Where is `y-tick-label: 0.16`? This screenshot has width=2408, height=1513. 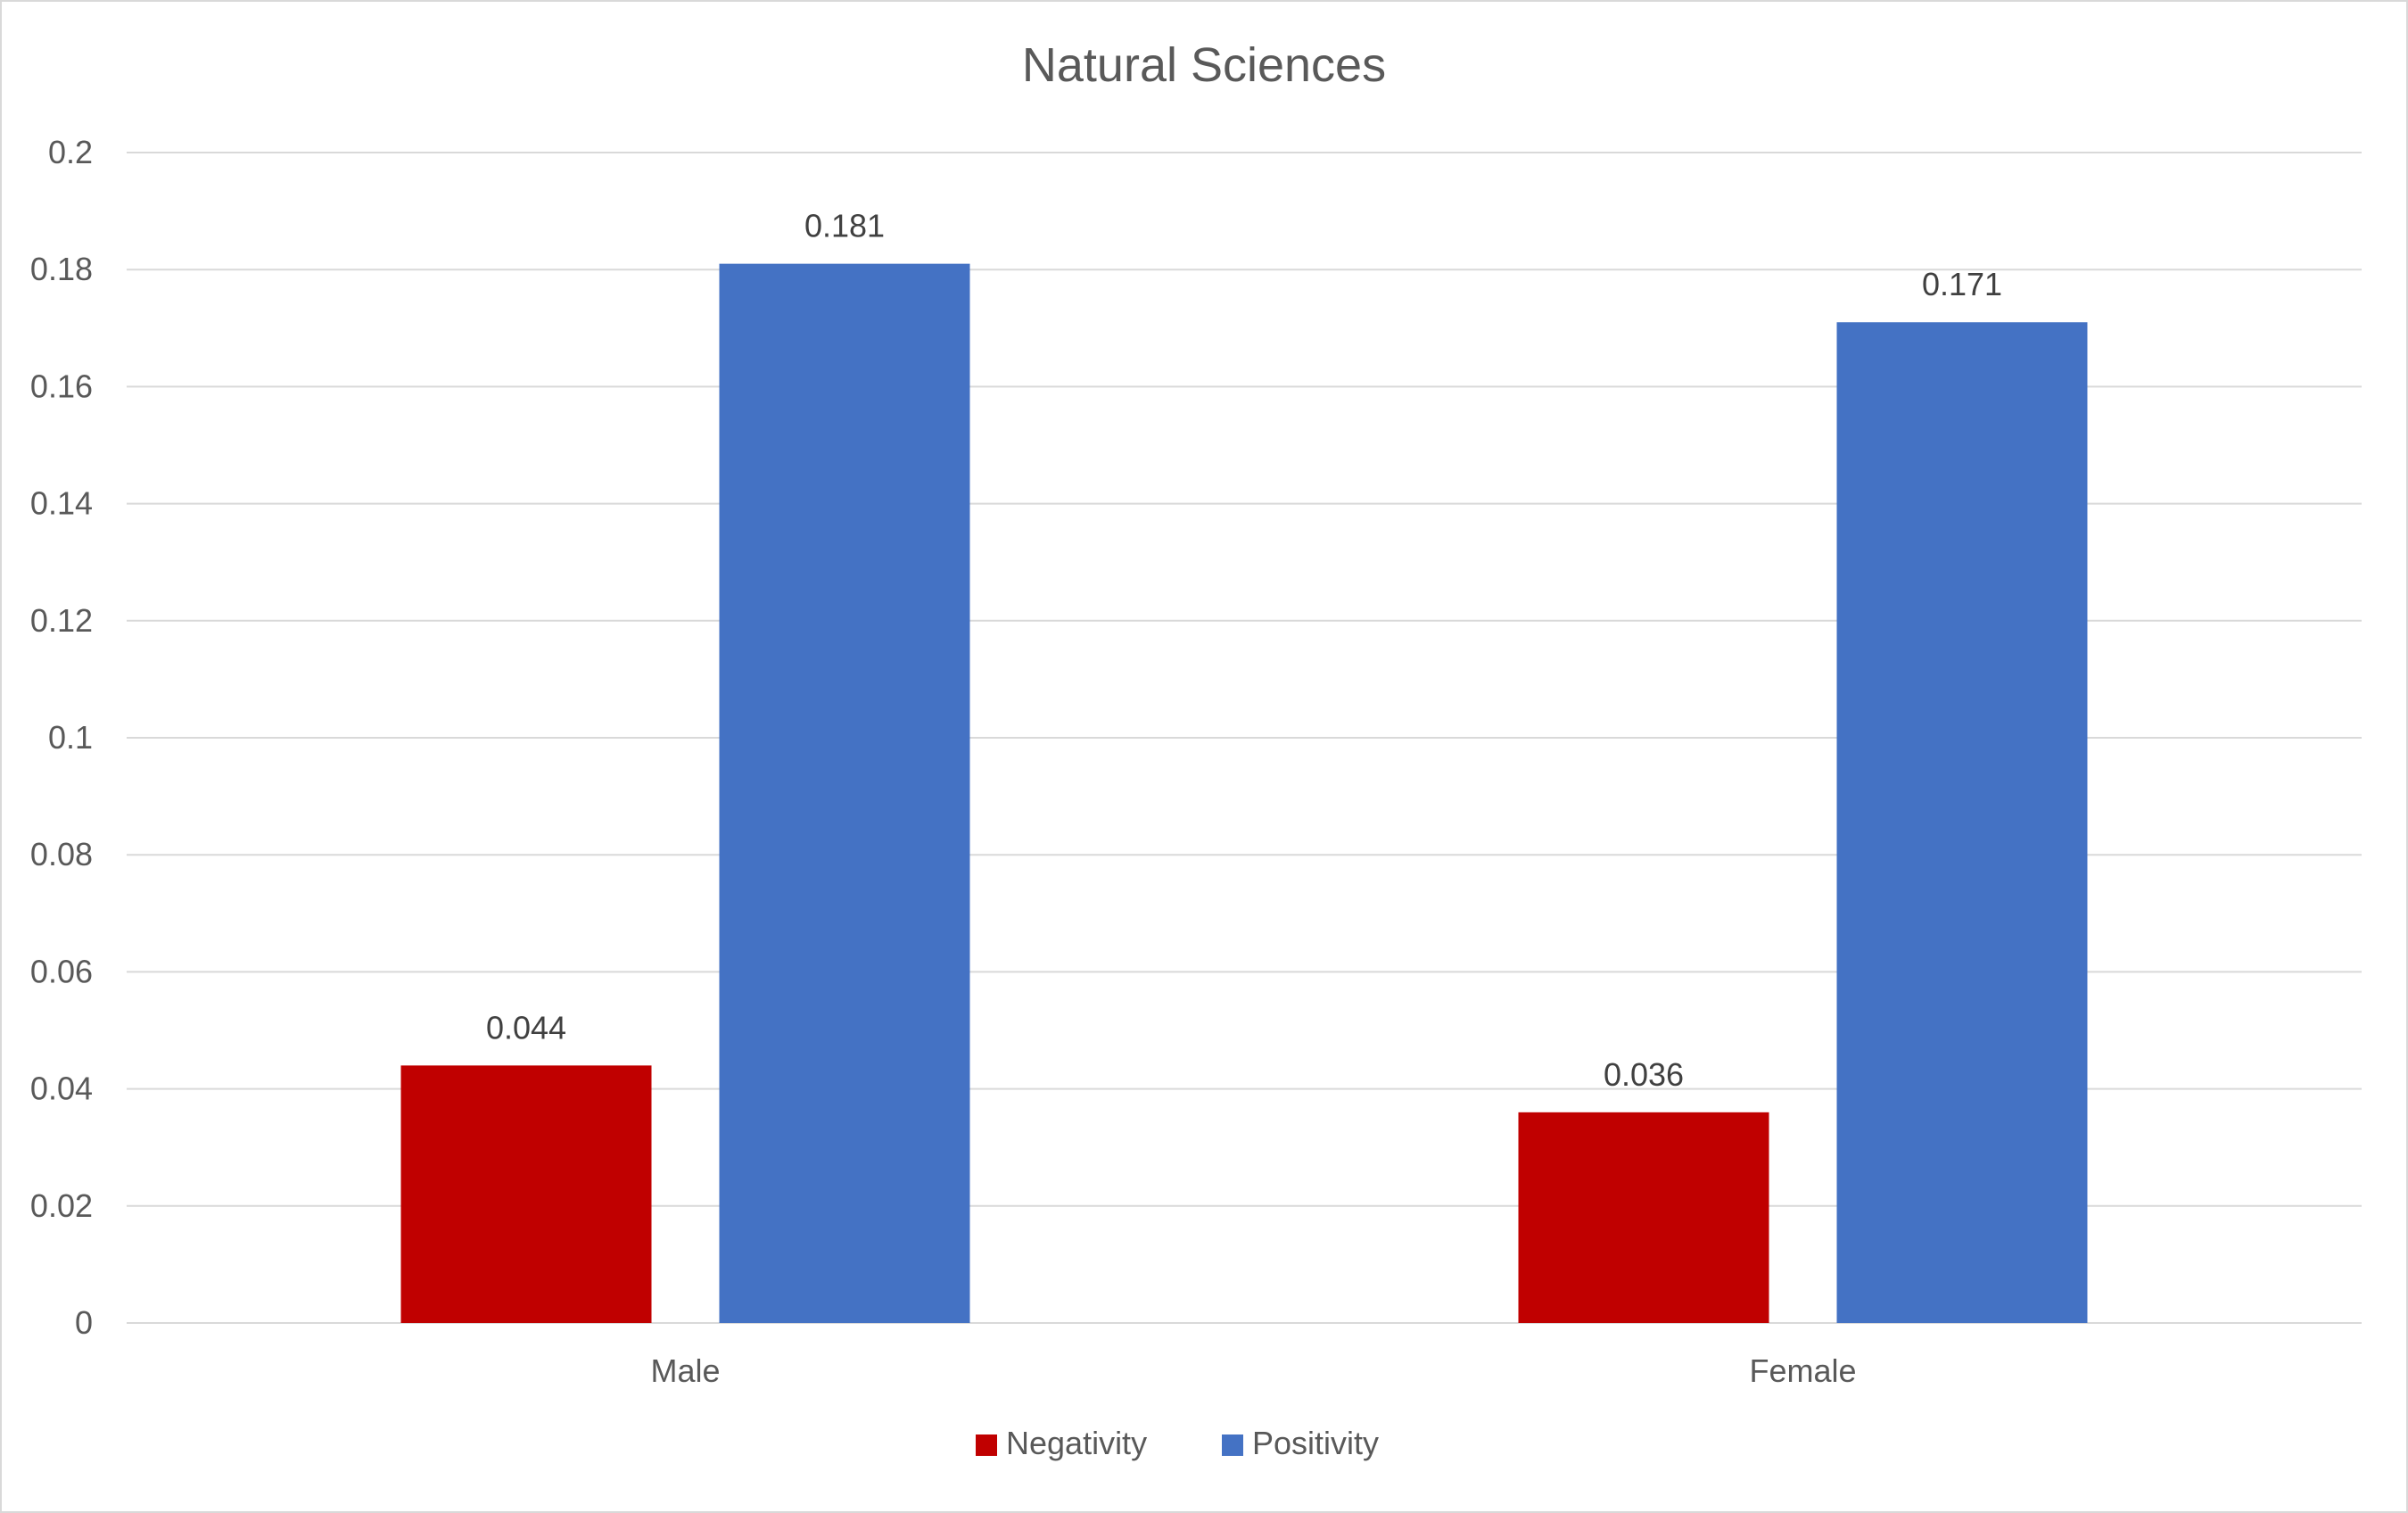 y-tick-label: 0.16 is located at coordinates (61, 386).